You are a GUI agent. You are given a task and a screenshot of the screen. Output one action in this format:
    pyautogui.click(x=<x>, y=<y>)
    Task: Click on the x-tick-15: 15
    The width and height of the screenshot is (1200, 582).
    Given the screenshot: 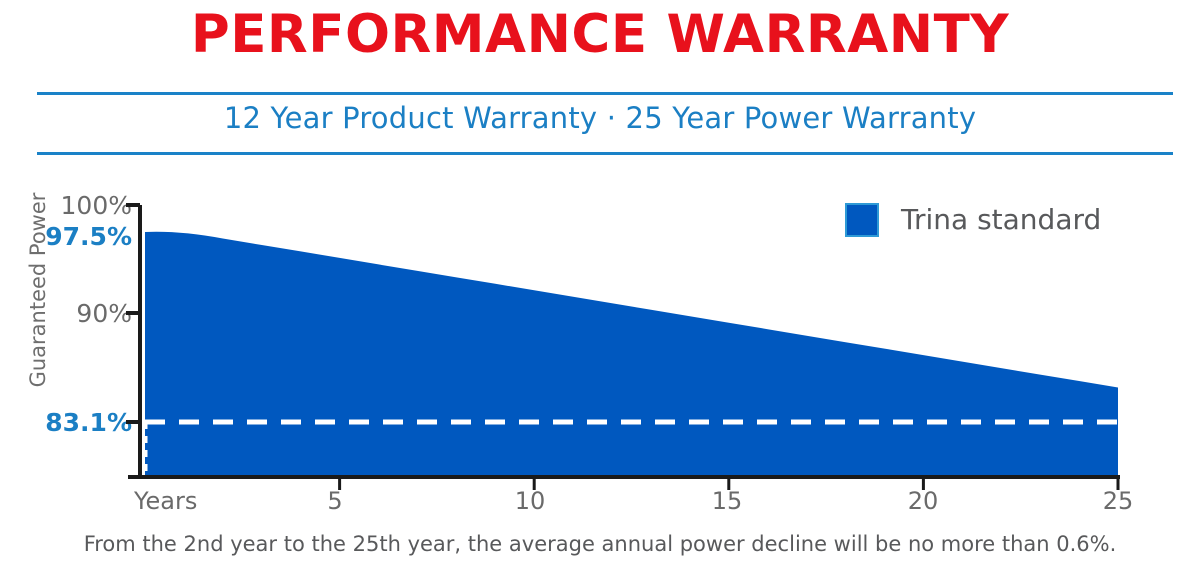 What is the action you would take?
    pyautogui.click(x=727, y=501)
    